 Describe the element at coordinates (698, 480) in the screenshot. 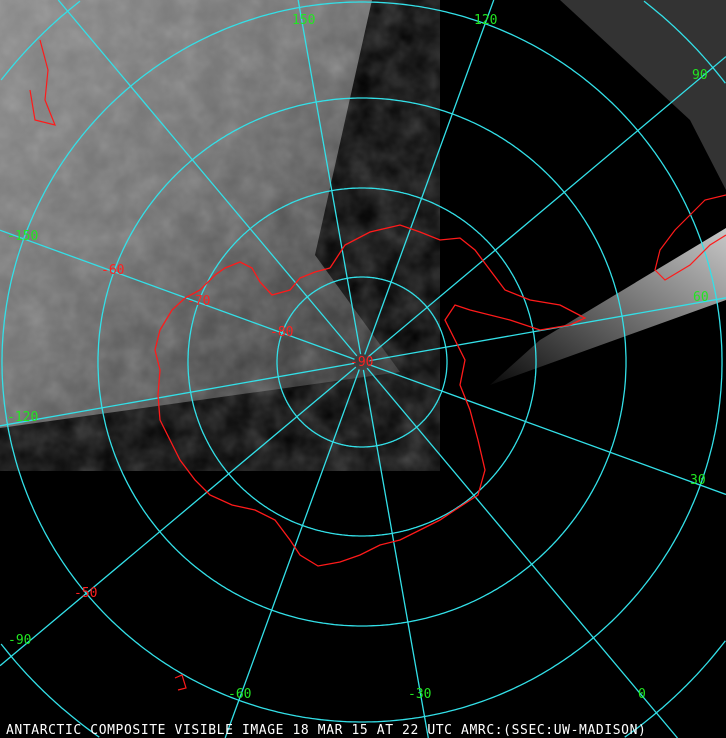

I see `longitude-label: 30` at that location.